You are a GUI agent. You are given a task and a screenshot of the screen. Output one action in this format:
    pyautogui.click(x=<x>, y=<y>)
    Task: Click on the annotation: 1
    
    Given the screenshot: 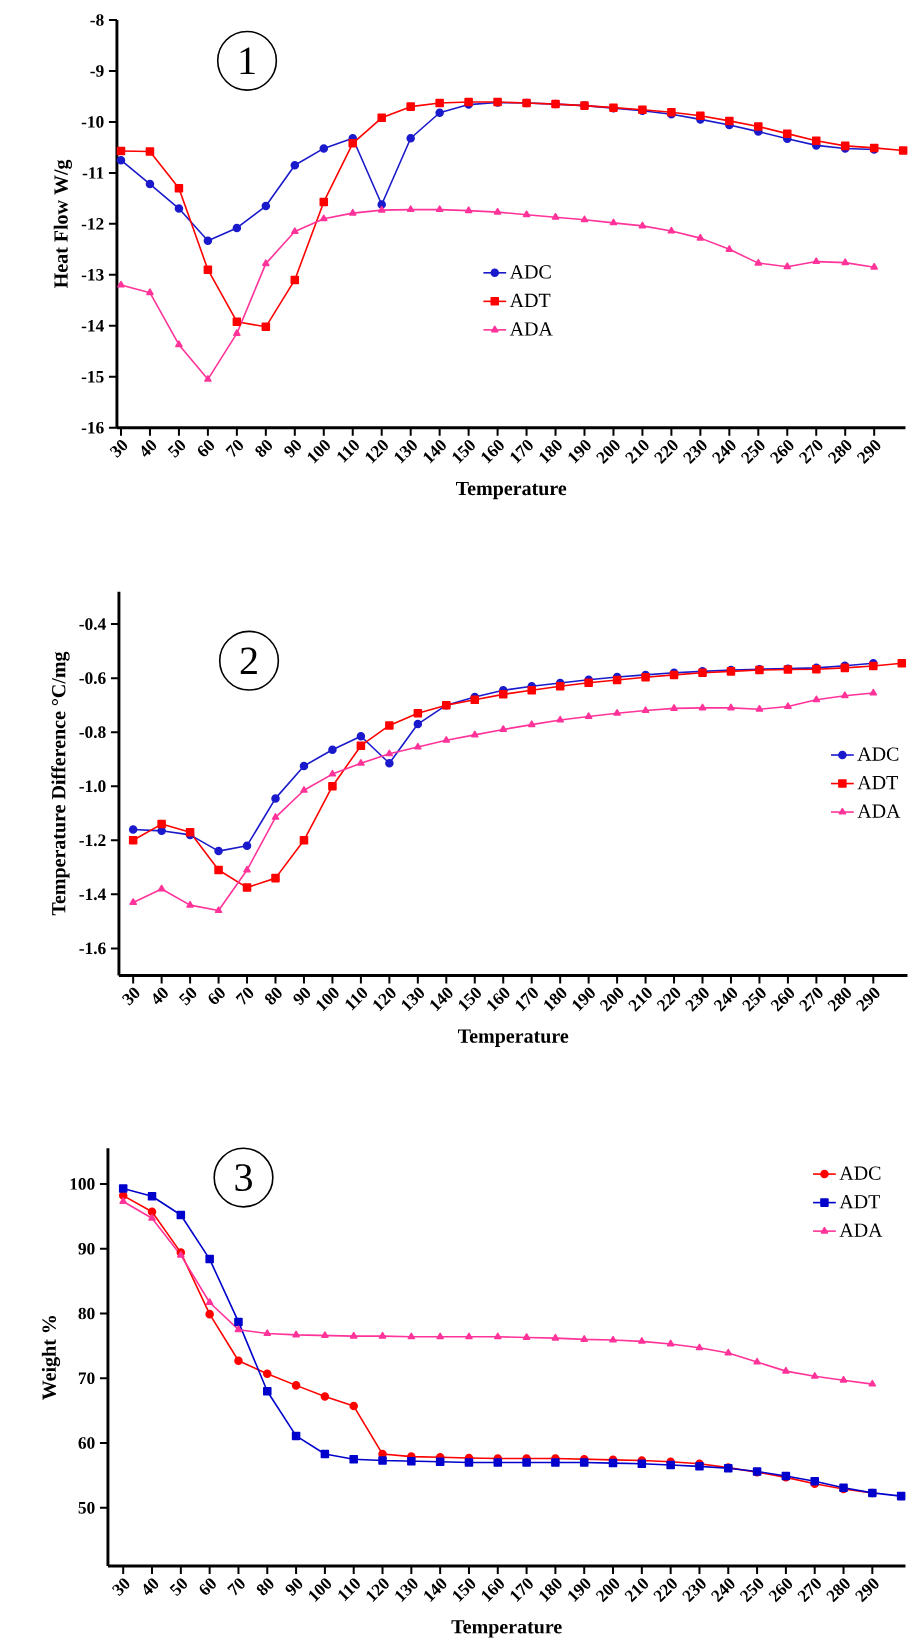 What is the action you would take?
    pyautogui.click(x=247, y=60)
    